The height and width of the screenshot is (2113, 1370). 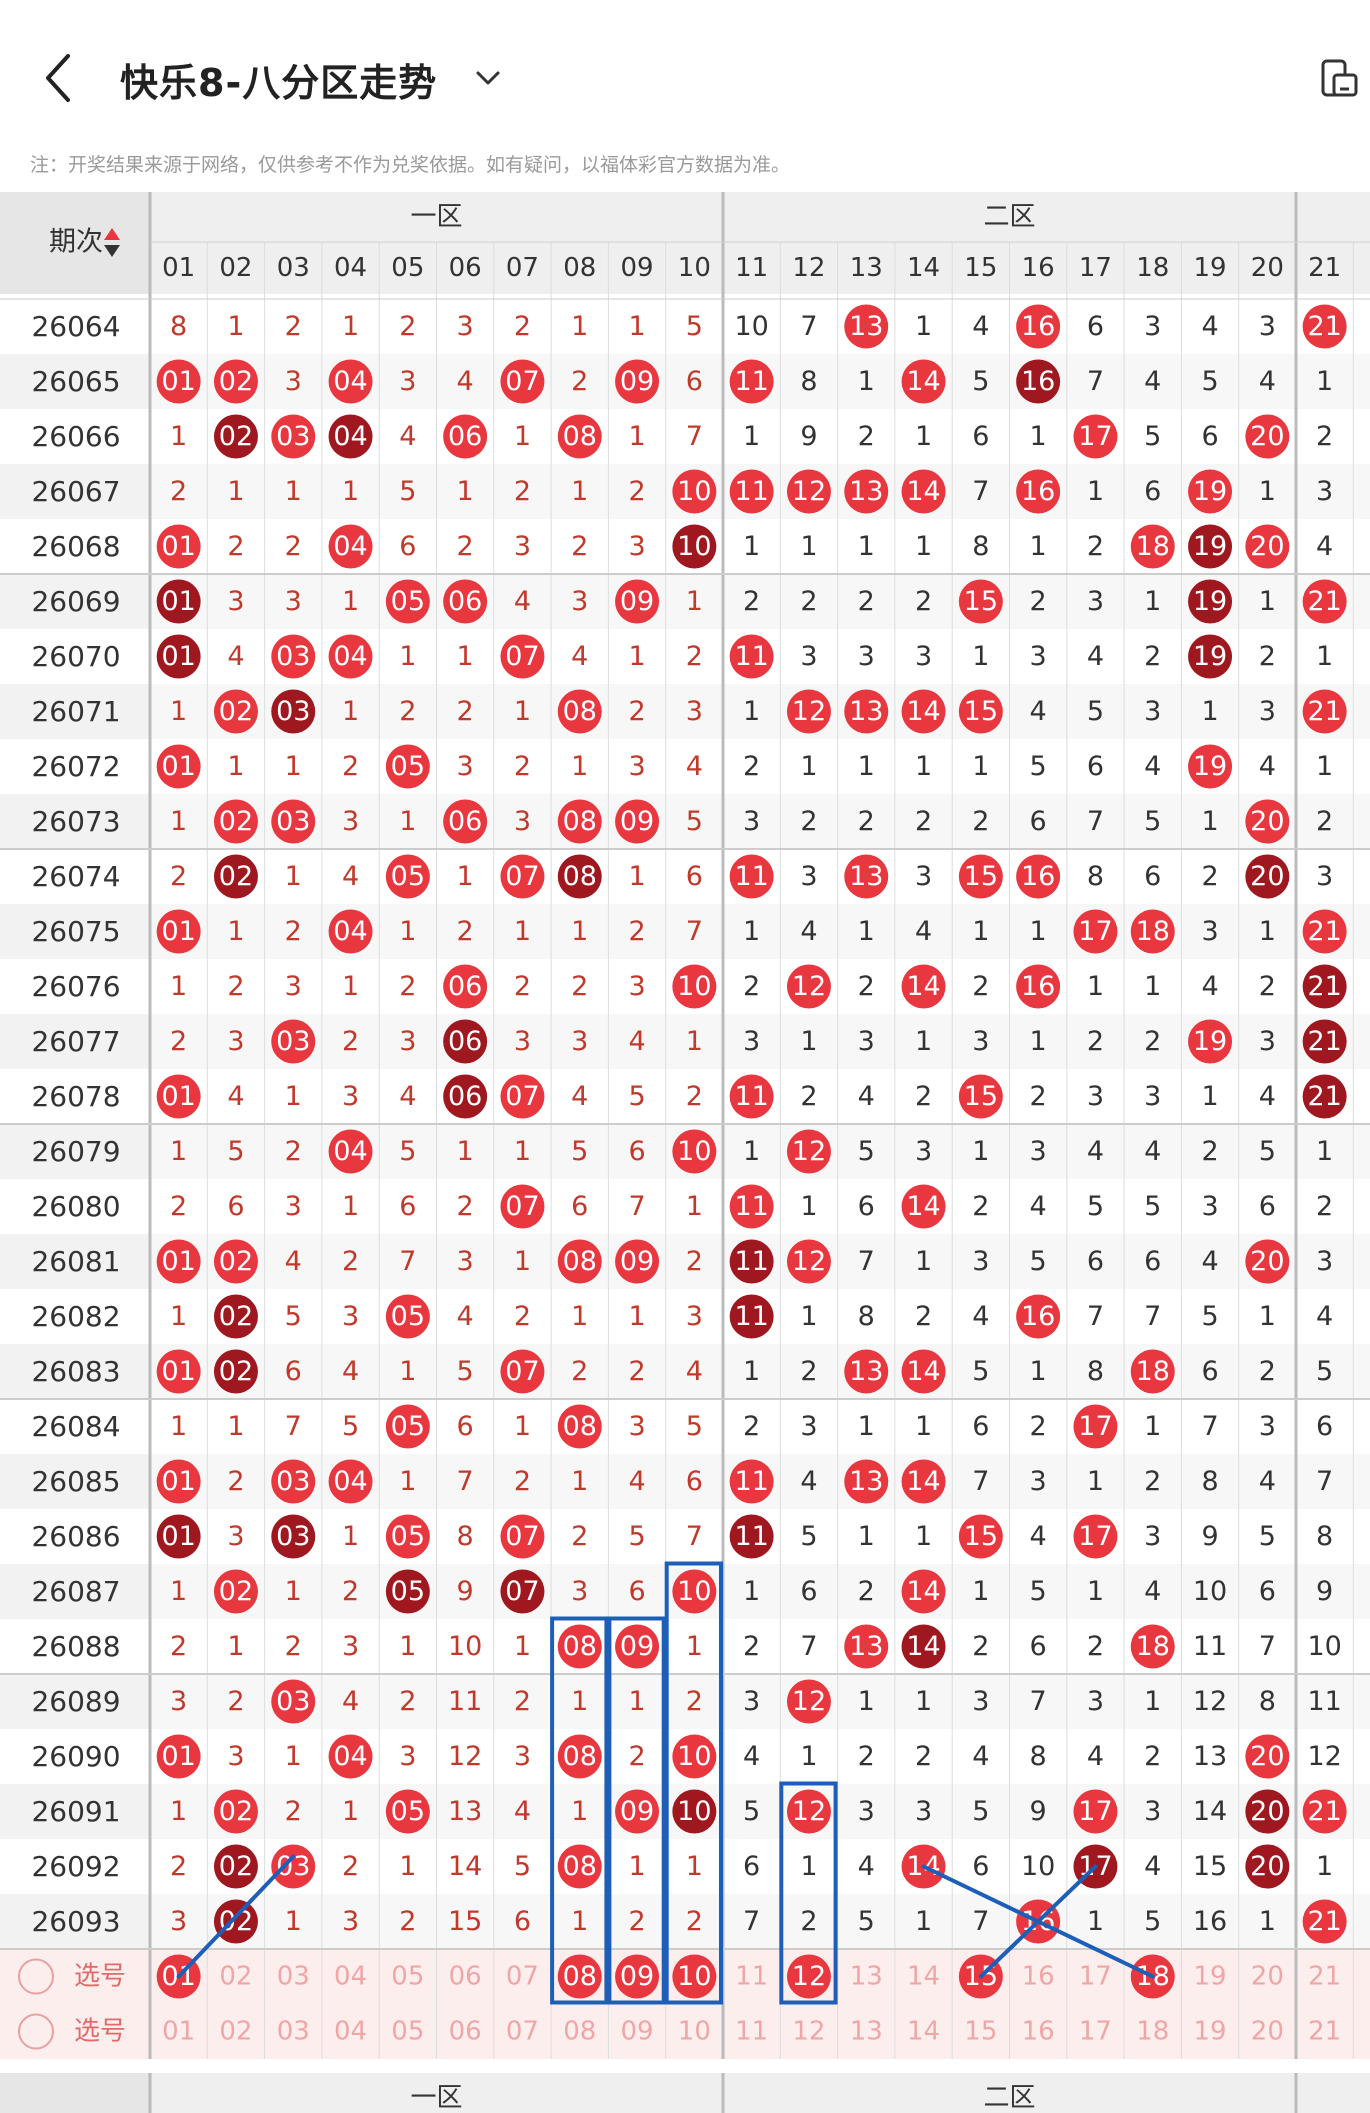 What do you see at coordinates (112, 242) in the screenshot?
I see `sort-arrows-icon` at bounding box center [112, 242].